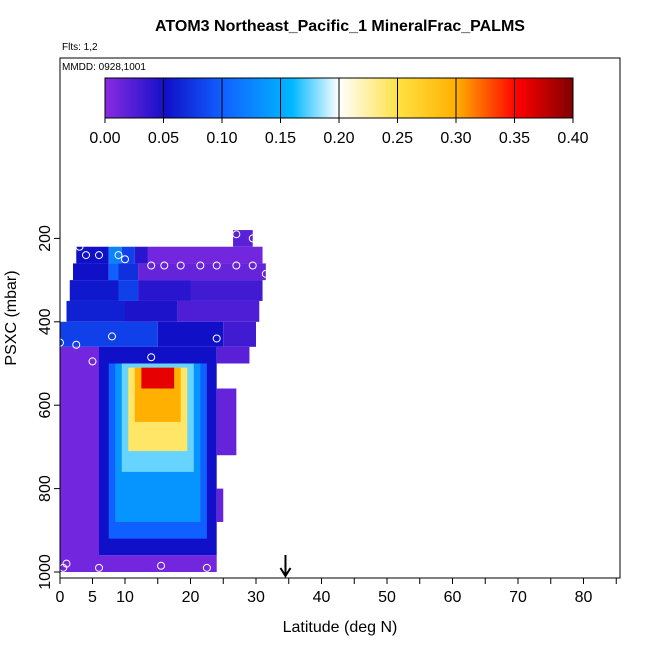 The image size is (650, 650). What do you see at coordinates (280, 138) in the screenshot?
I see `colorbar-tick-label: 0.15` at bounding box center [280, 138].